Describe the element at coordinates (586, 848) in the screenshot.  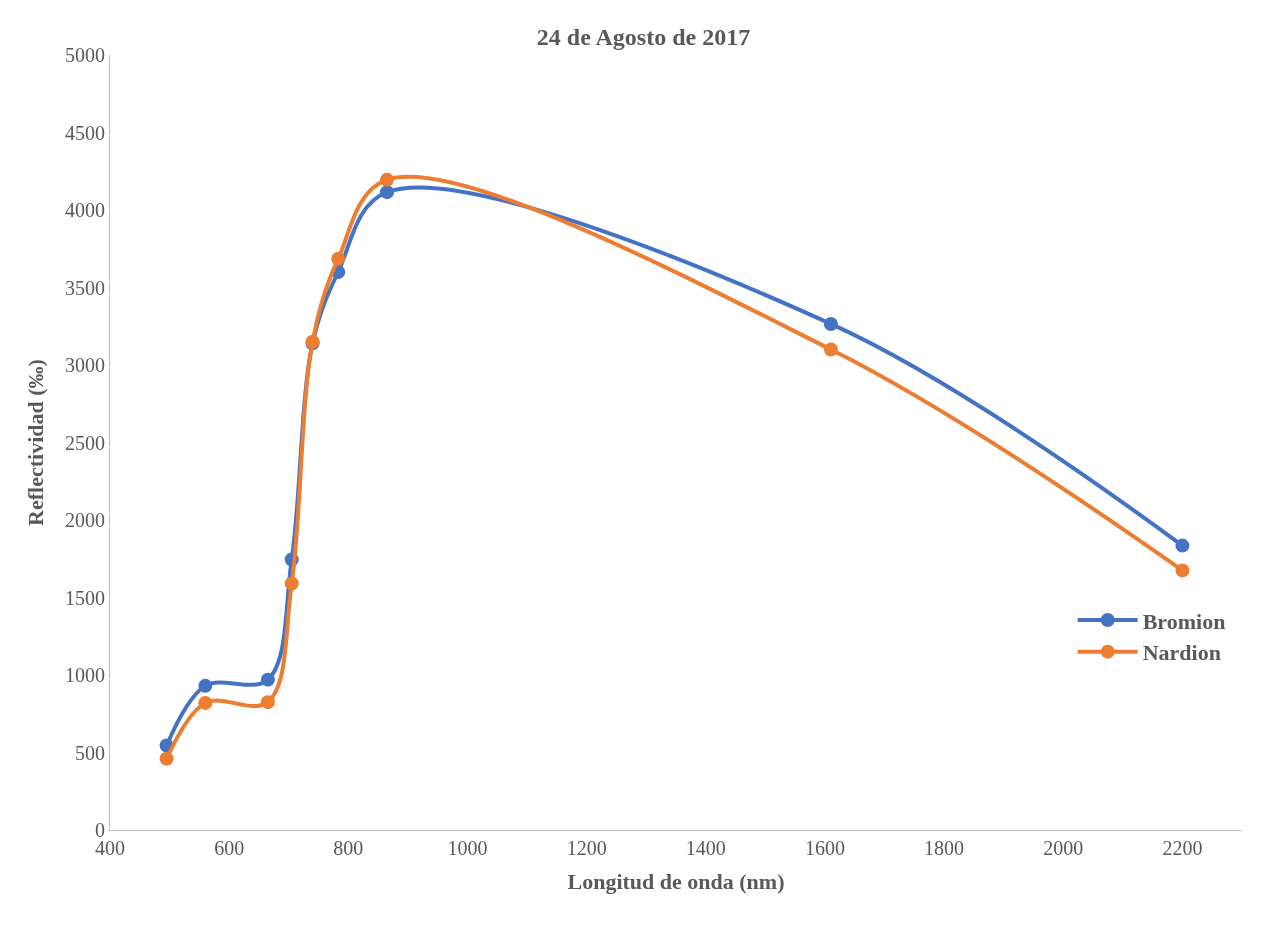
I see `x-tick-label: 1200` at that location.